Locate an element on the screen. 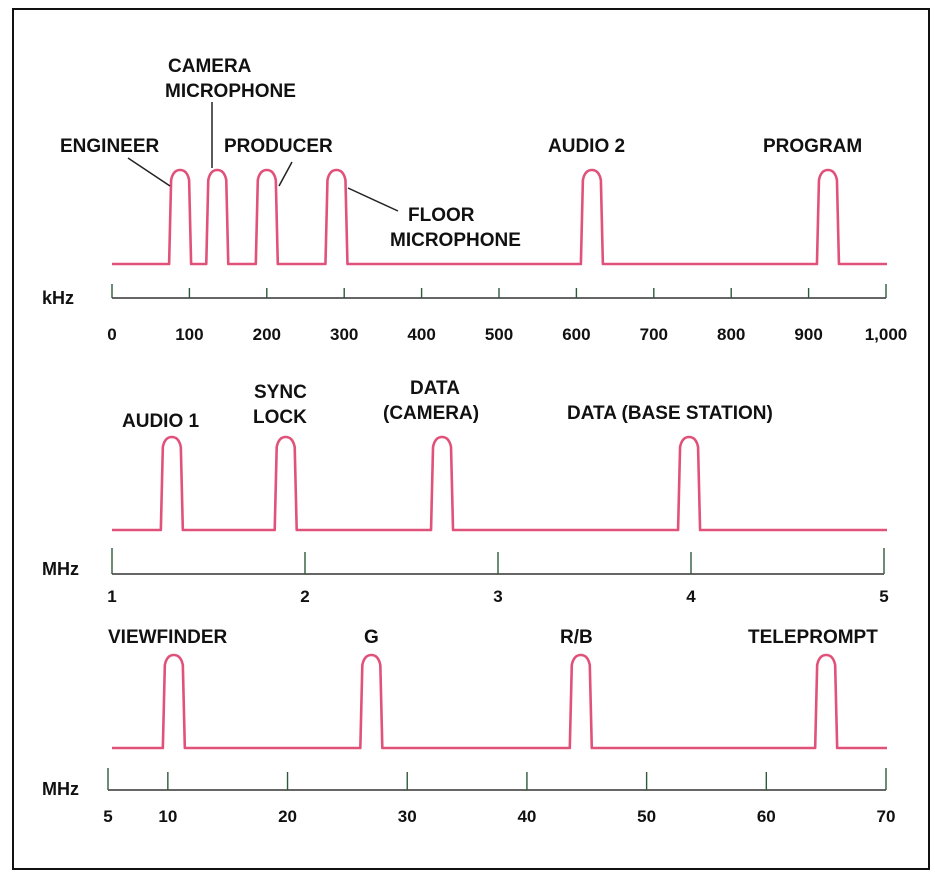 The height and width of the screenshot is (876, 935). tick-label: 1 is located at coordinates (111, 596).